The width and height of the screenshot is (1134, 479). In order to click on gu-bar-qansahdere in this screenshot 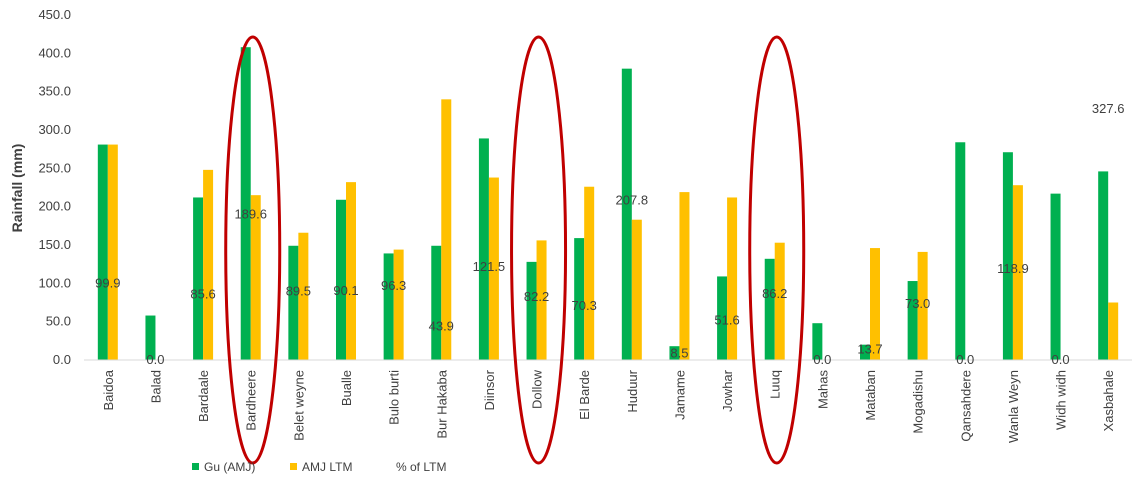, I will do `click(960, 251)`.